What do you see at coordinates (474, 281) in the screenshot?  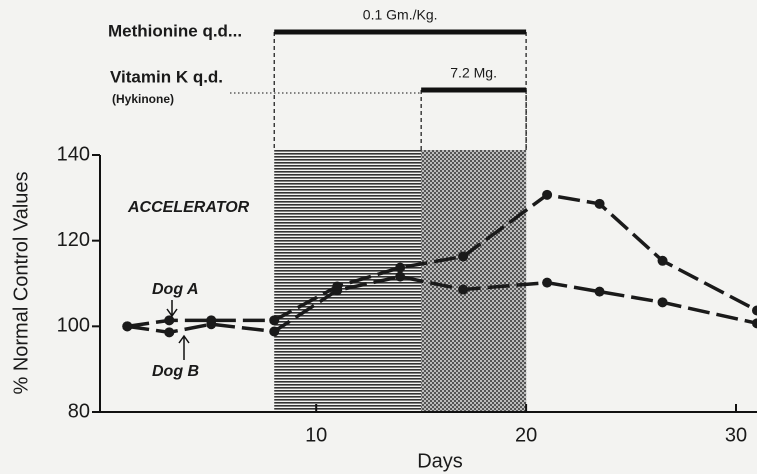 I see `treatment-shade` at bounding box center [474, 281].